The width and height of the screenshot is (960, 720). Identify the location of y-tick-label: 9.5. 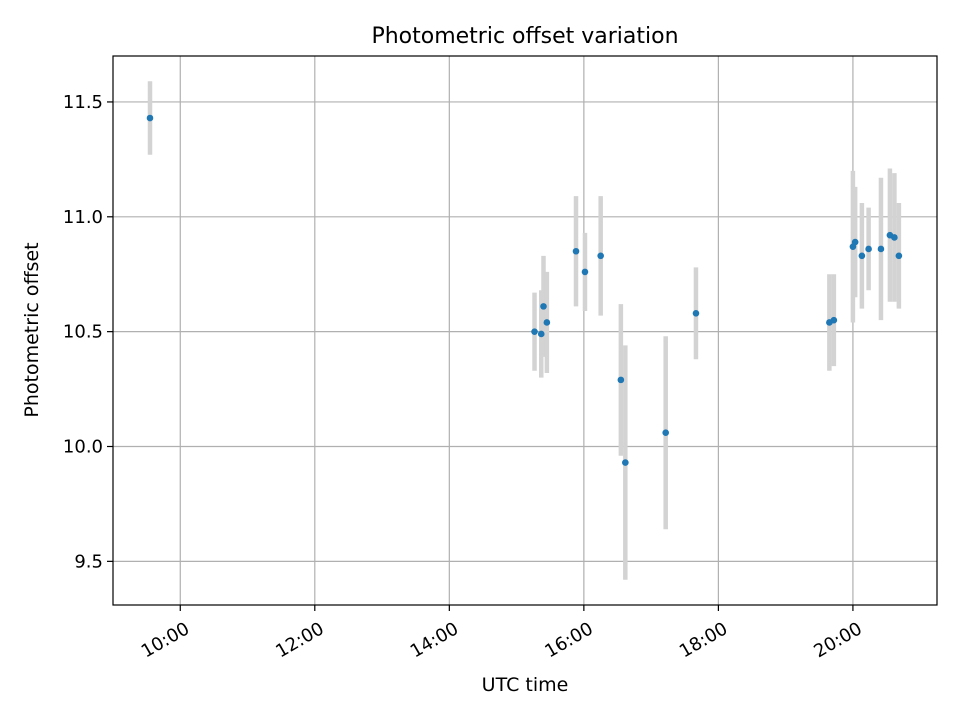
(88, 561).